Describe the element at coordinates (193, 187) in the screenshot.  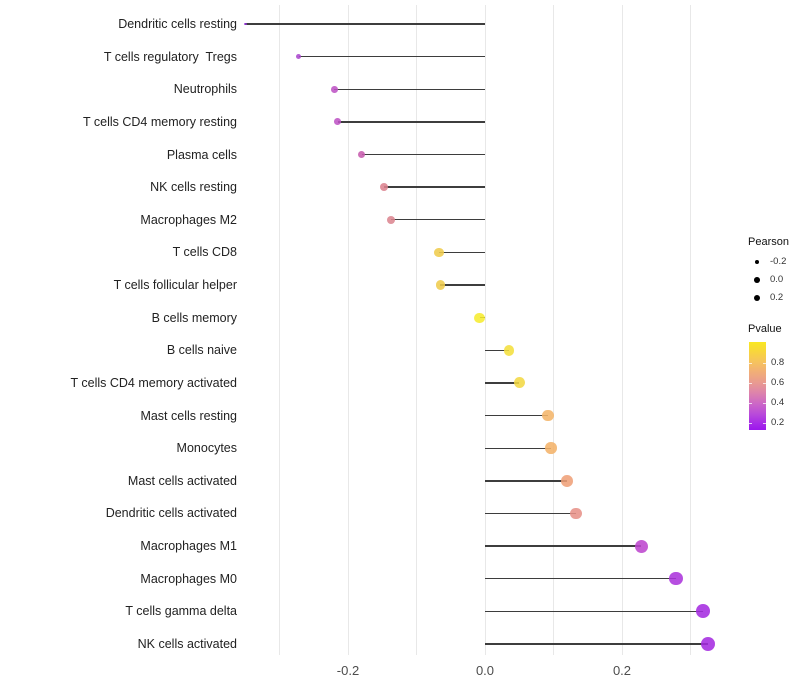
I see `y-axis-label: NK cells resting` at that location.